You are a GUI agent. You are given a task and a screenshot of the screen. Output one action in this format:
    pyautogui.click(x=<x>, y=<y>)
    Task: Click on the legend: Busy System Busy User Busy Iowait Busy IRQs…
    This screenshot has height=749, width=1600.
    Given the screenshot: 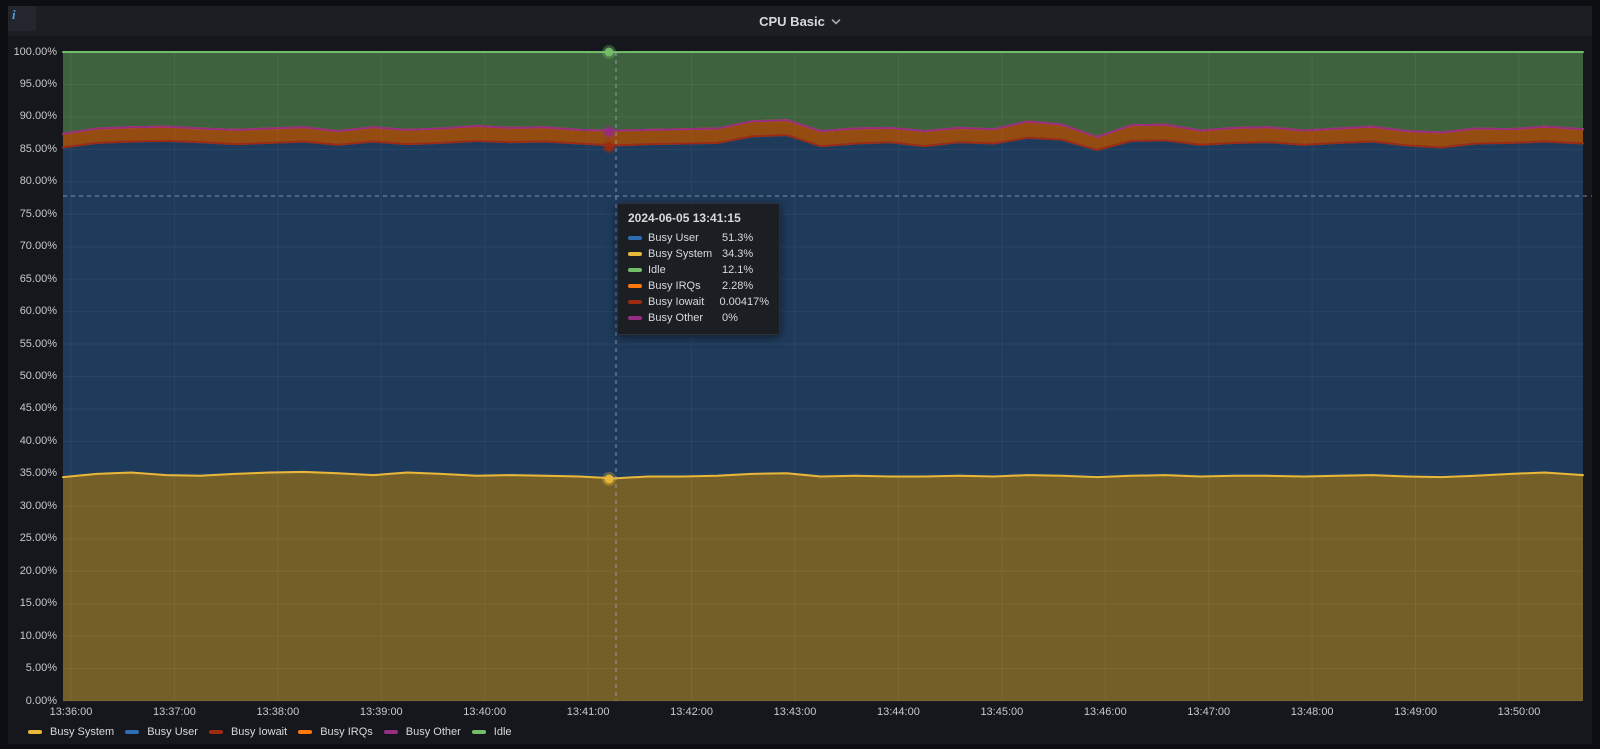 What is the action you would take?
    pyautogui.click(x=270, y=732)
    